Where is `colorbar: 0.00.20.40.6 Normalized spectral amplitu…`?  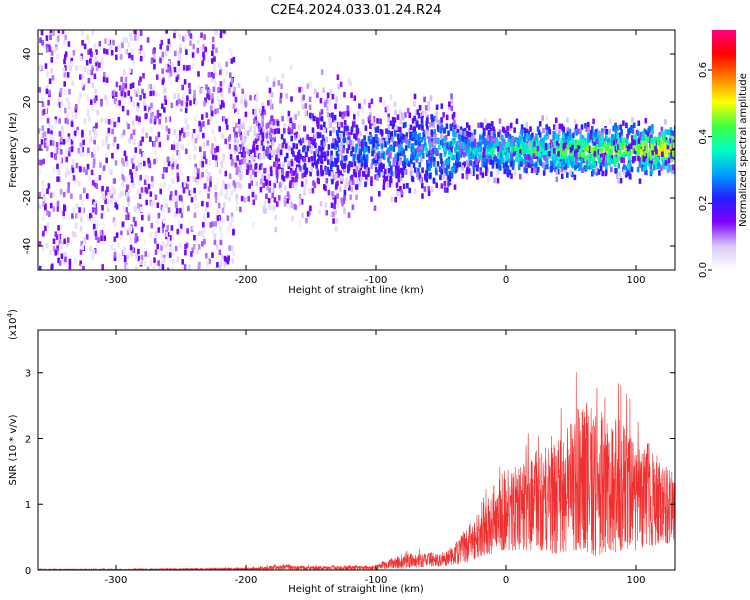
colorbar: 0.00.20.40.6 Normalized spectral amplitu… is located at coordinates (723, 154).